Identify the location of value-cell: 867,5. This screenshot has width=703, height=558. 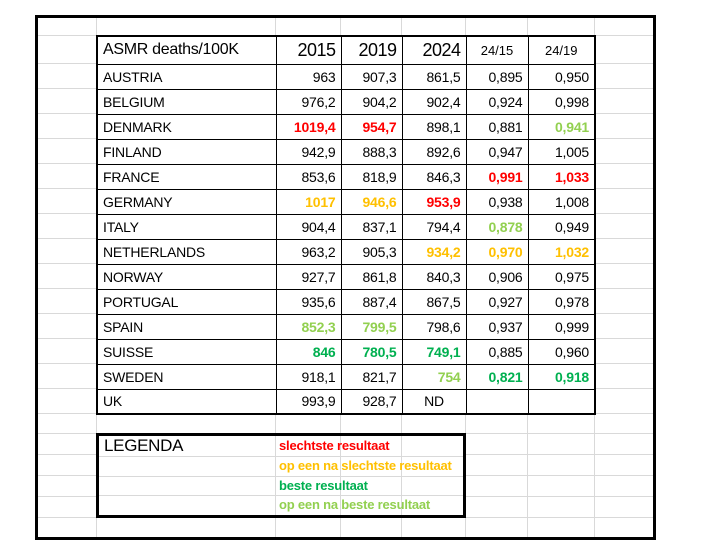
(434, 301).